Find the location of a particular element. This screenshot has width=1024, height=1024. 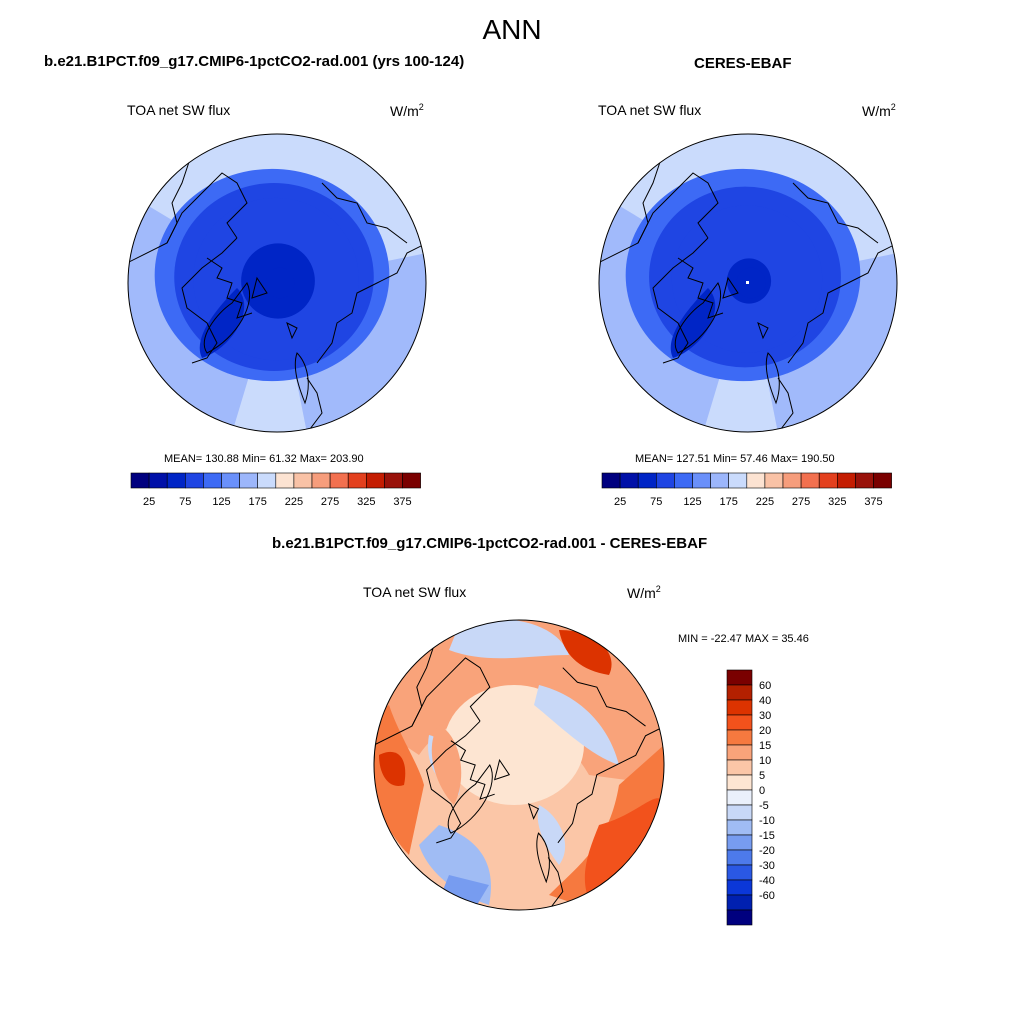

colorbar-tick-label: 10 is located at coordinates (765, 761).